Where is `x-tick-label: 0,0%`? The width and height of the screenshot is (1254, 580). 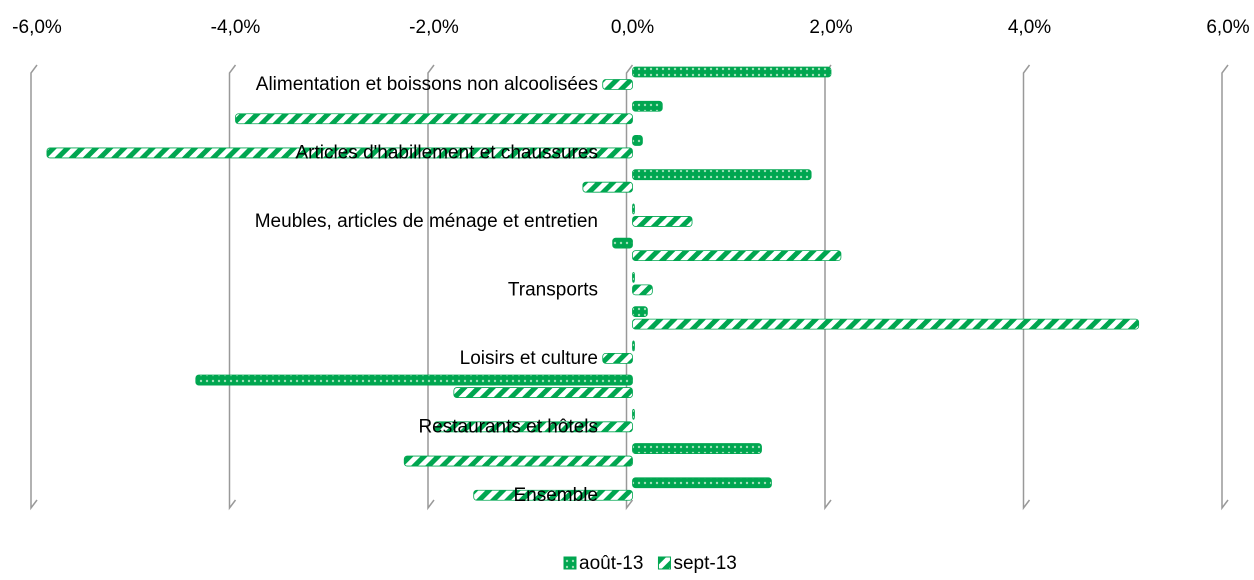
x-tick-label: 0,0% is located at coordinates (632, 27).